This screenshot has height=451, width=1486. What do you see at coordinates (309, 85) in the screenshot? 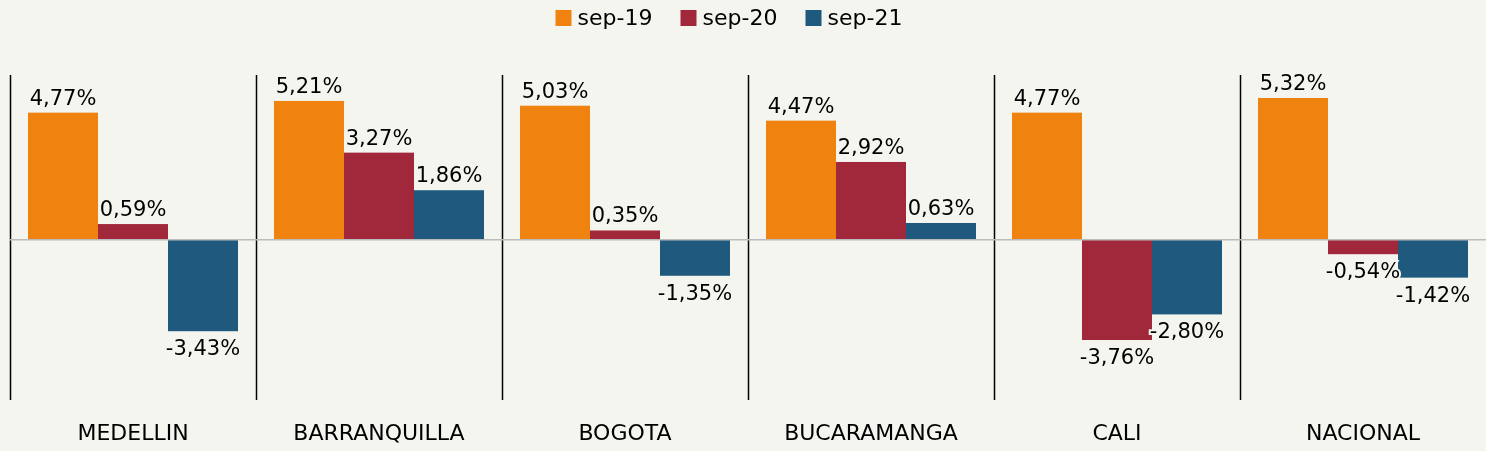
I see `data-label: 5,21%` at bounding box center [309, 85].